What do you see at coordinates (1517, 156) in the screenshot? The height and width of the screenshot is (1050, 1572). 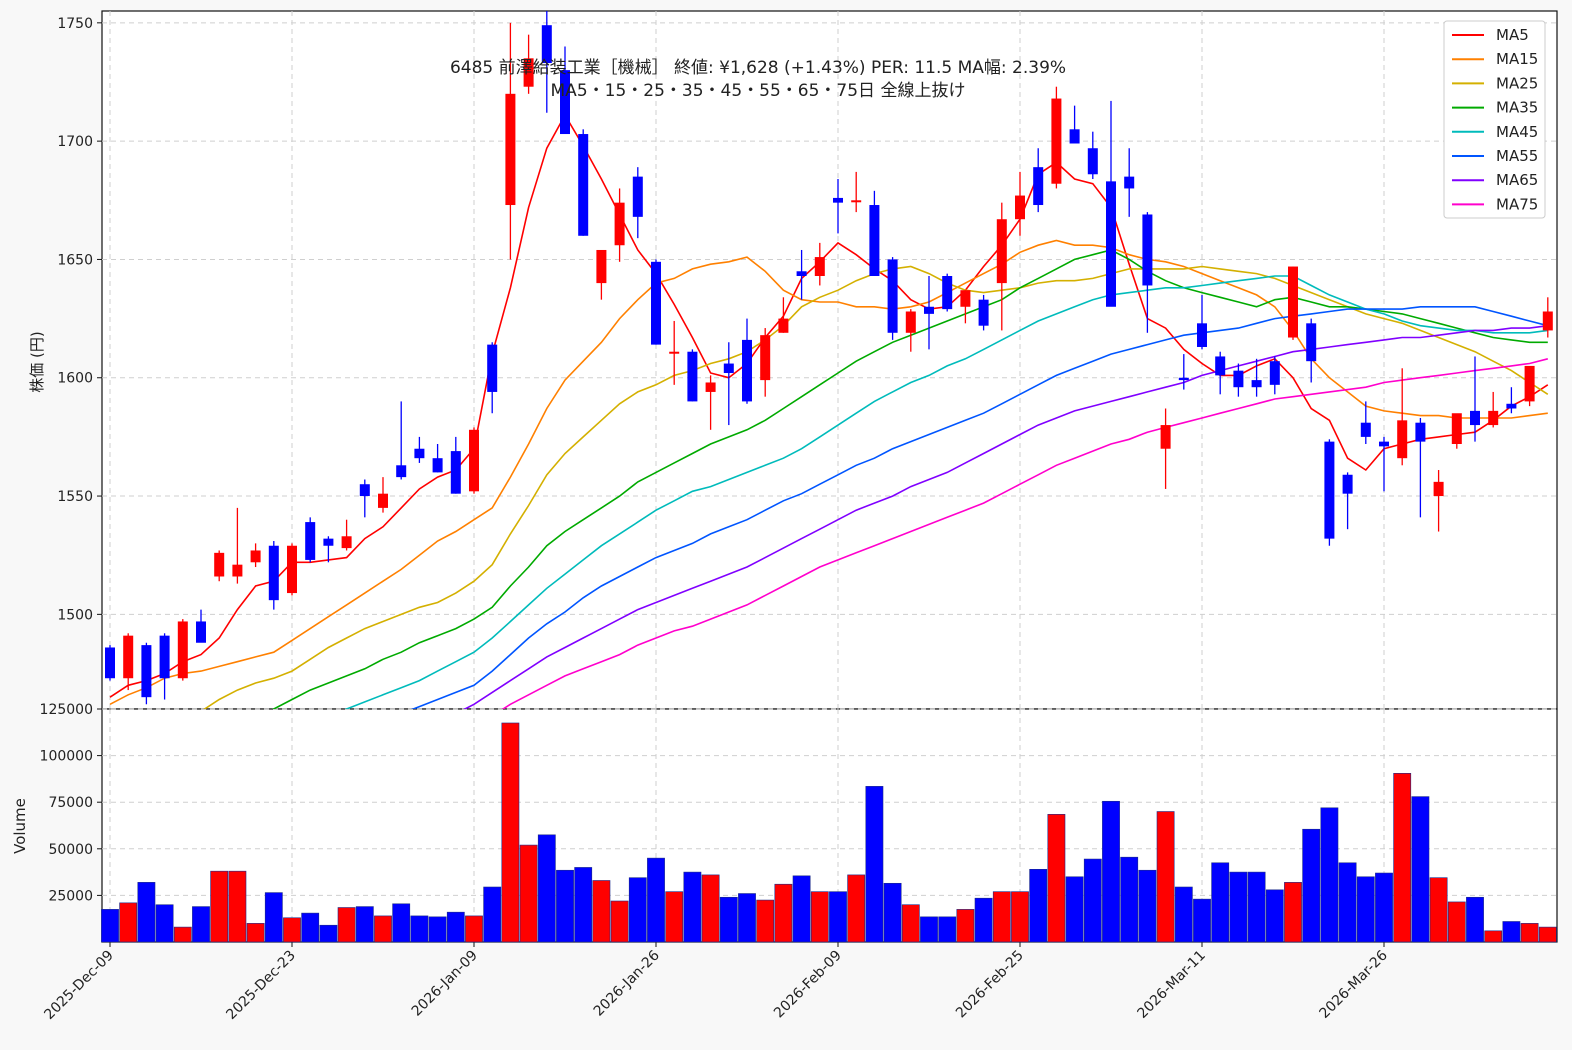 I see `legend-entry: MA55` at bounding box center [1517, 156].